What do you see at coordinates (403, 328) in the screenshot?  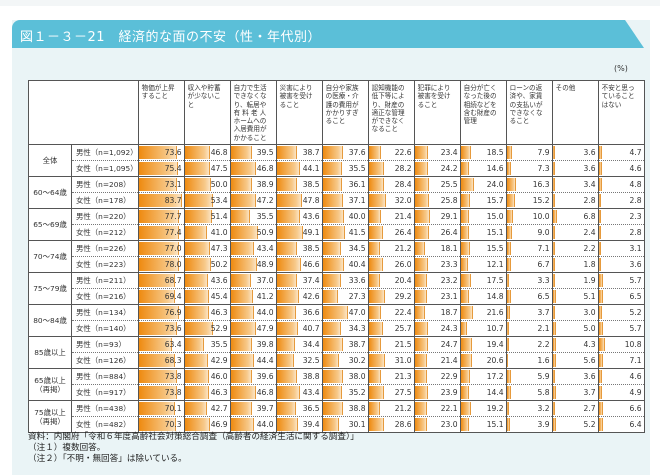 I see `value-label: 25.7` at bounding box center [403, 328].